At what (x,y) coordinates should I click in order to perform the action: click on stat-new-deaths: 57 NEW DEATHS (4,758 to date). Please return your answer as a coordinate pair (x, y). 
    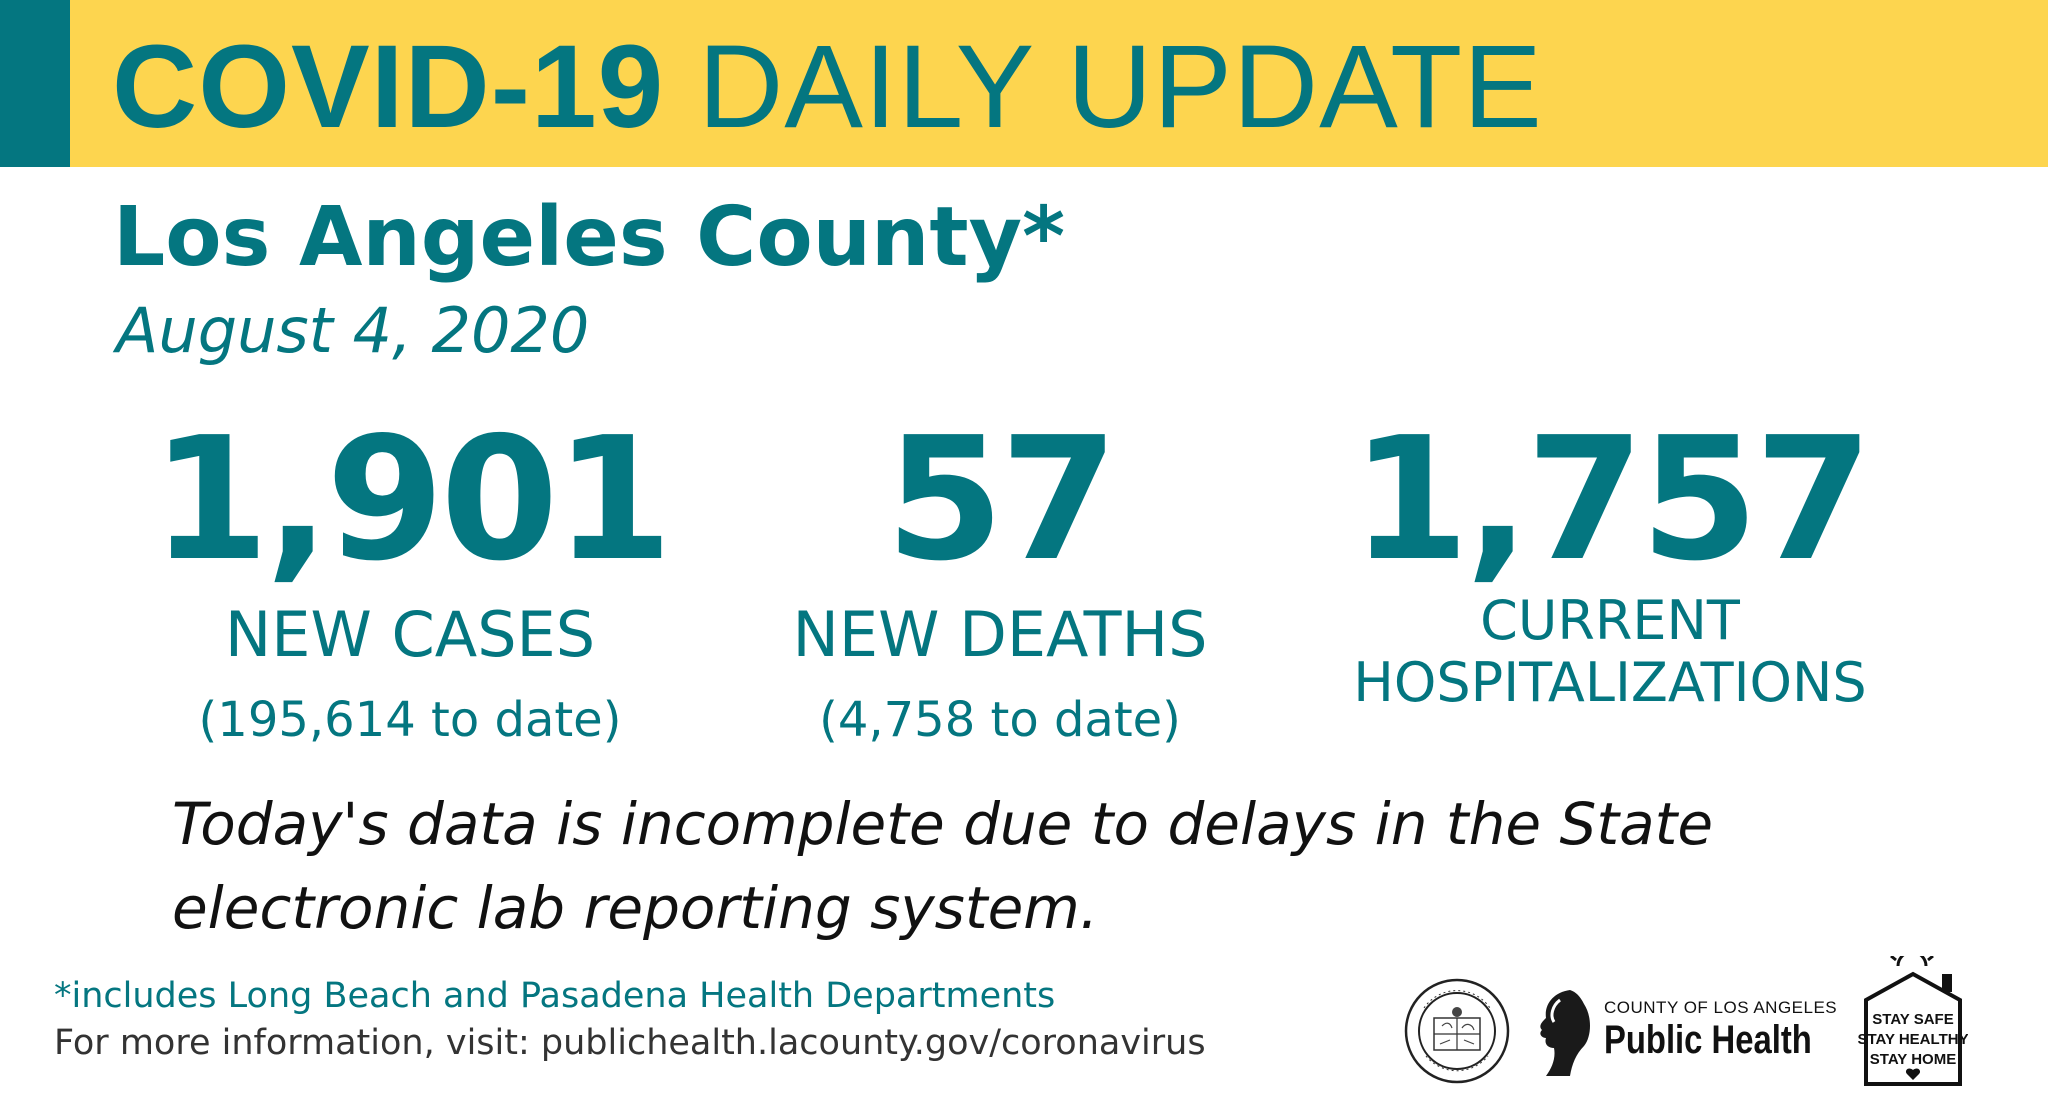
    Looking at the image, I should click on (1000, 580).